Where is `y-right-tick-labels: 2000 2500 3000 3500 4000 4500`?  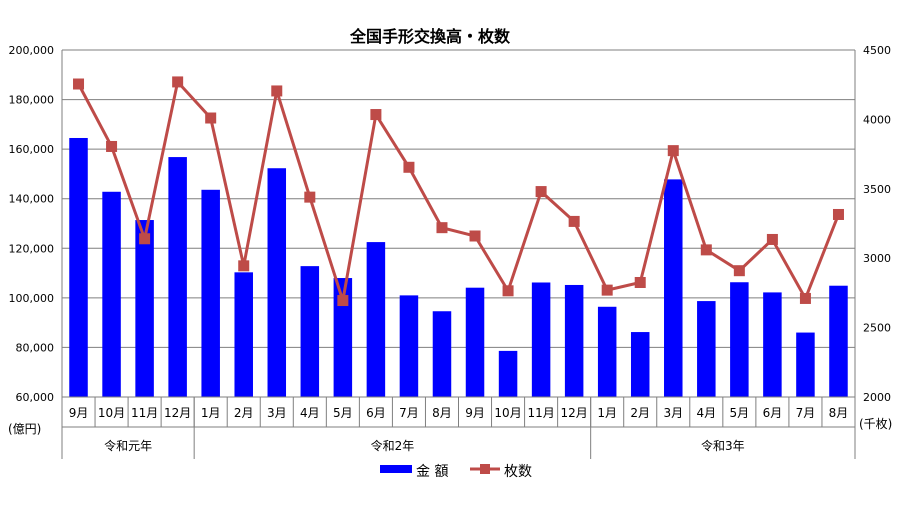
y-right-tick-labels: 2000 2500 3000 3500 4000 4500 is located at coordinates (877, 224).